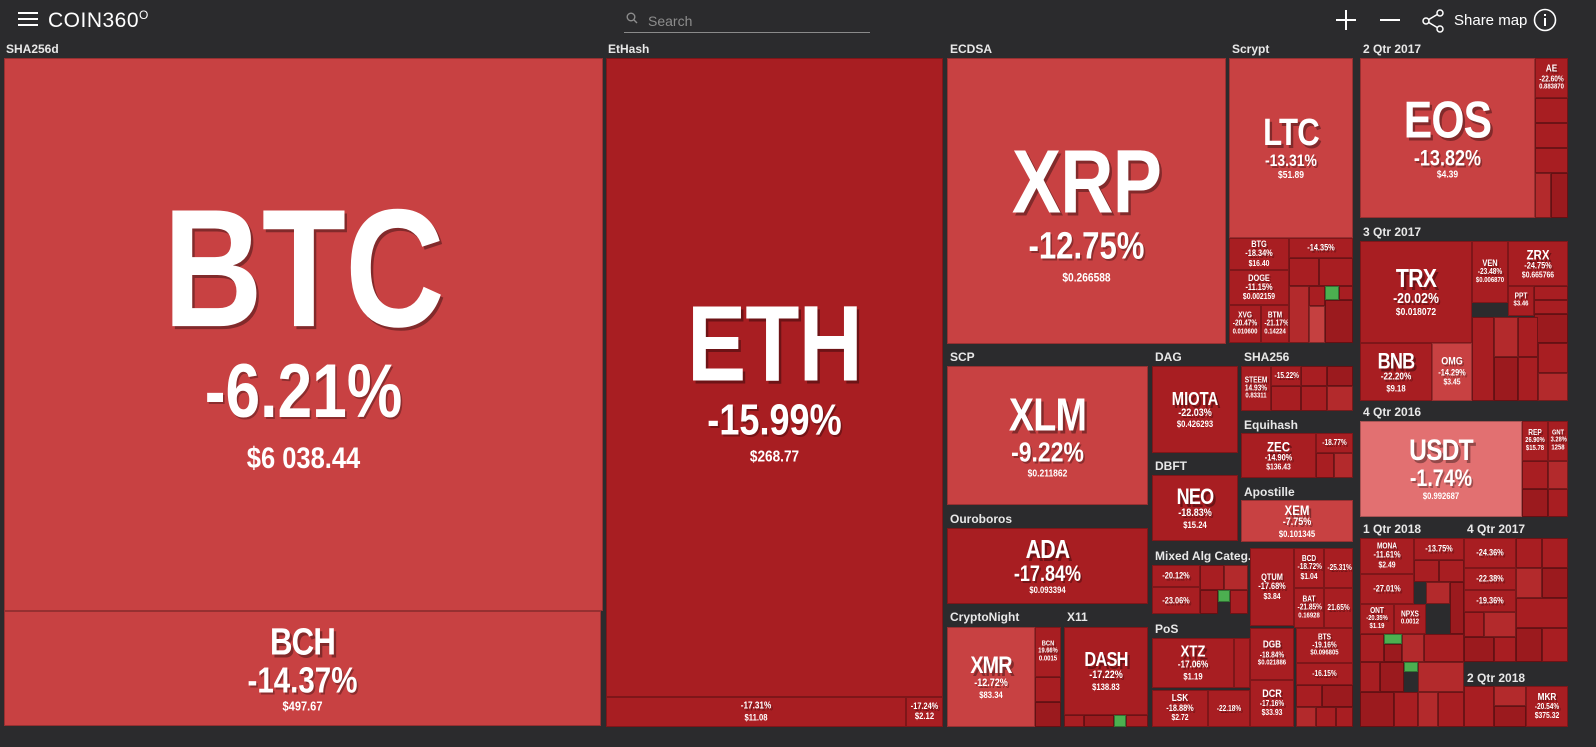  I want to click on equihash-mosaic, so click(1334, 465).